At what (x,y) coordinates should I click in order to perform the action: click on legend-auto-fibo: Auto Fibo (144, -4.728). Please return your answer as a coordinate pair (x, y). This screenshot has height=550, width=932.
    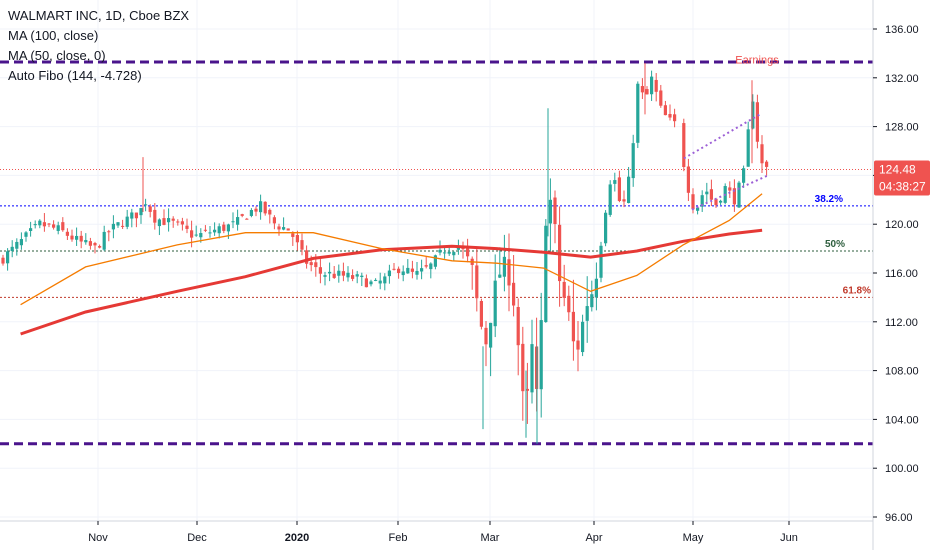
    Looking at the image, I should click on (75, 75).